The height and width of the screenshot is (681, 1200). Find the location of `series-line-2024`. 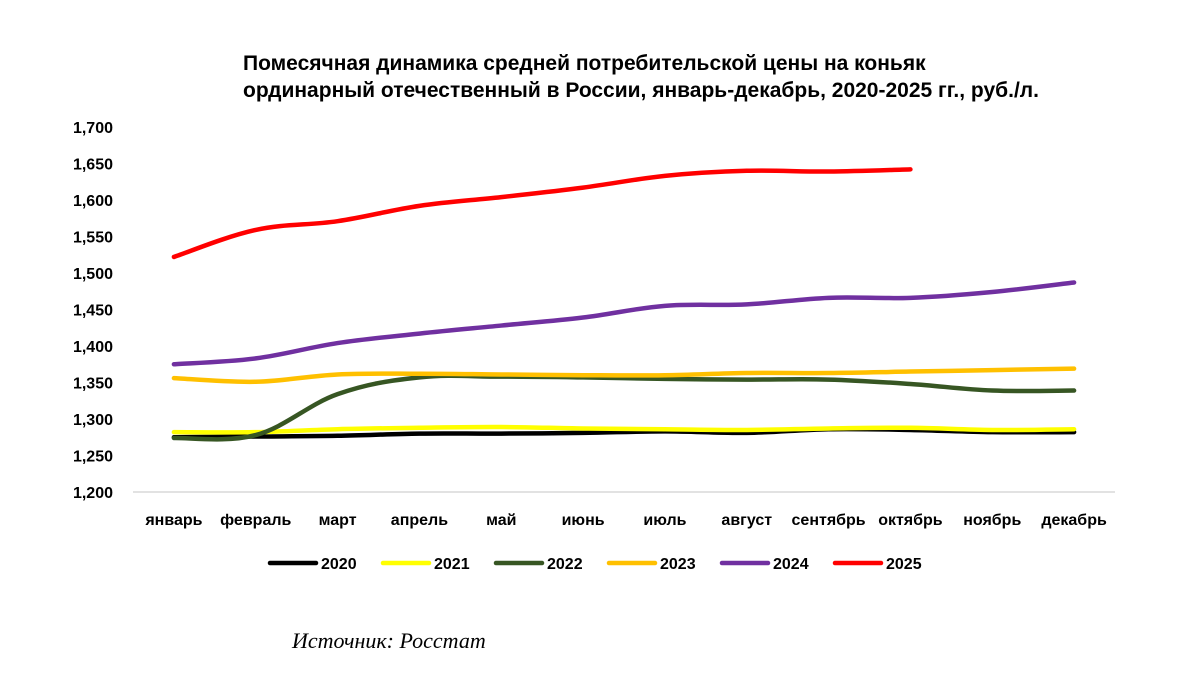

series-line-2024 is located at coordinates (624, 323).